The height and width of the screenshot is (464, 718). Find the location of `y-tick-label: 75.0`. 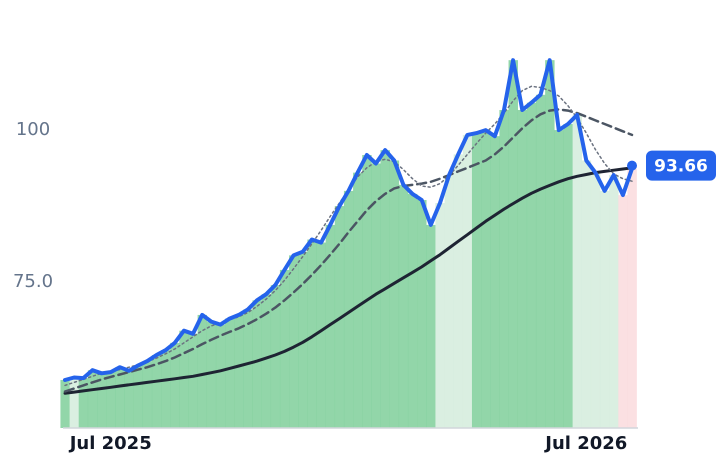

y-tick-label: 75.0 is located at coordinates (33, 281).